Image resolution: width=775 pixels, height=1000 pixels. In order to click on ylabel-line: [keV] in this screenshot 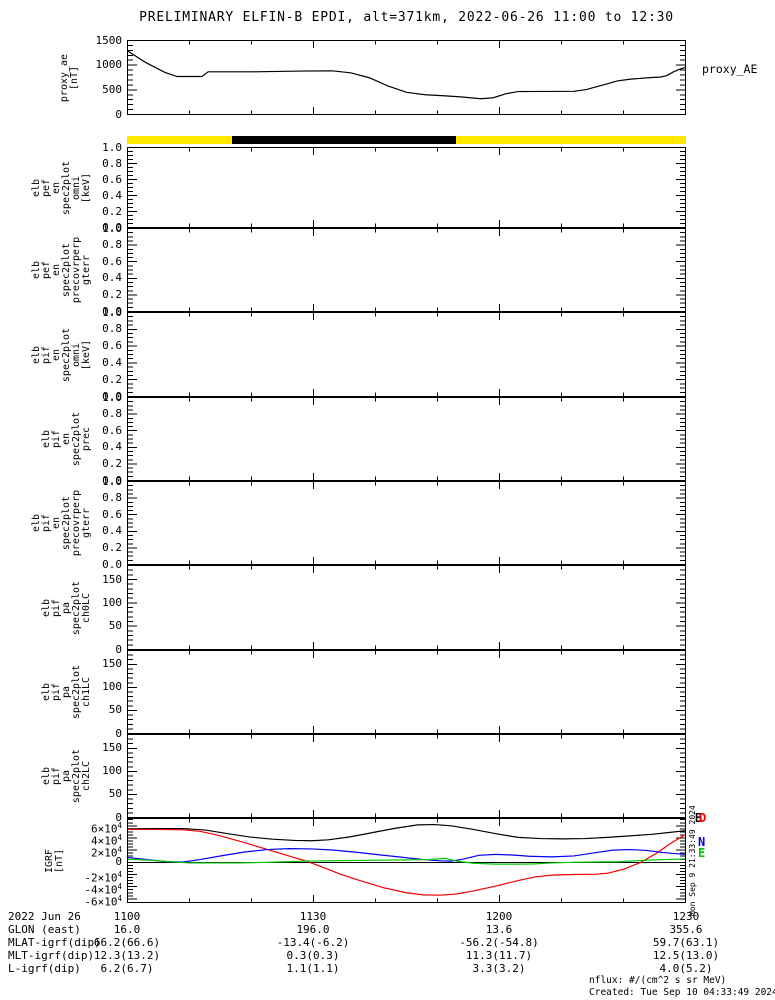, I will do `click(86, 354)`.